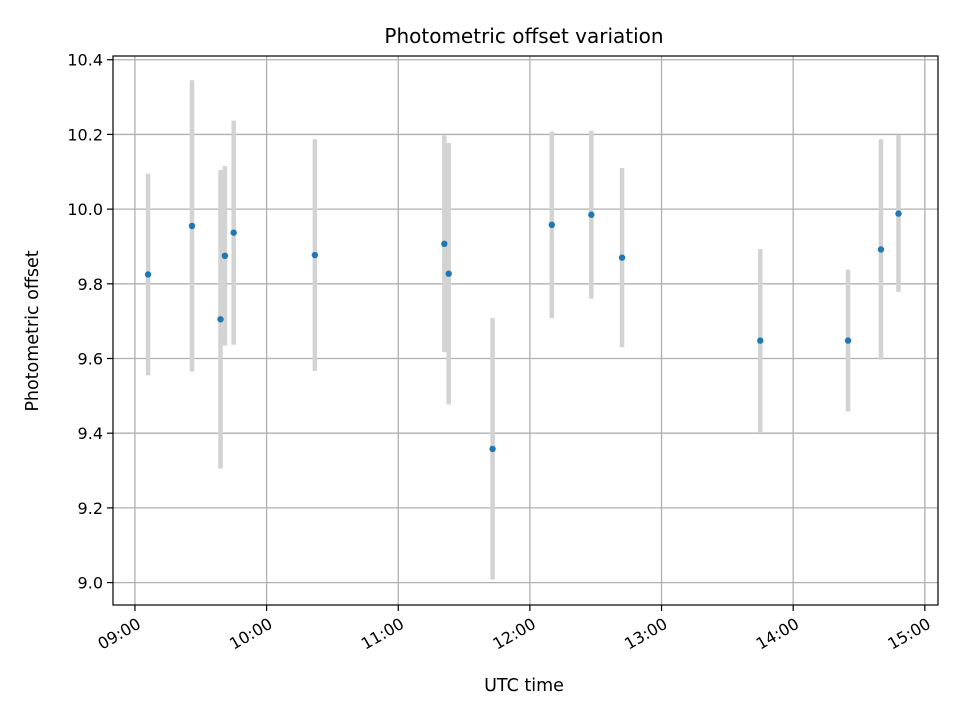 The width and height of the screenshot is (960, 720). Describe the element at coordinates (524, 686) in the screenshot. I see `x-axis-title: UTC time` at that location.